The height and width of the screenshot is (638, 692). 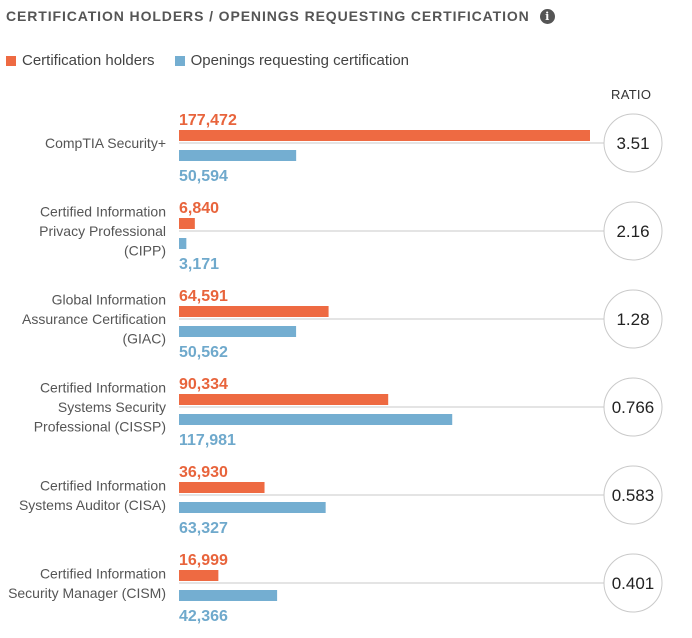 I want to click on ratio-value: 3.51, so click(x=632, y=143).